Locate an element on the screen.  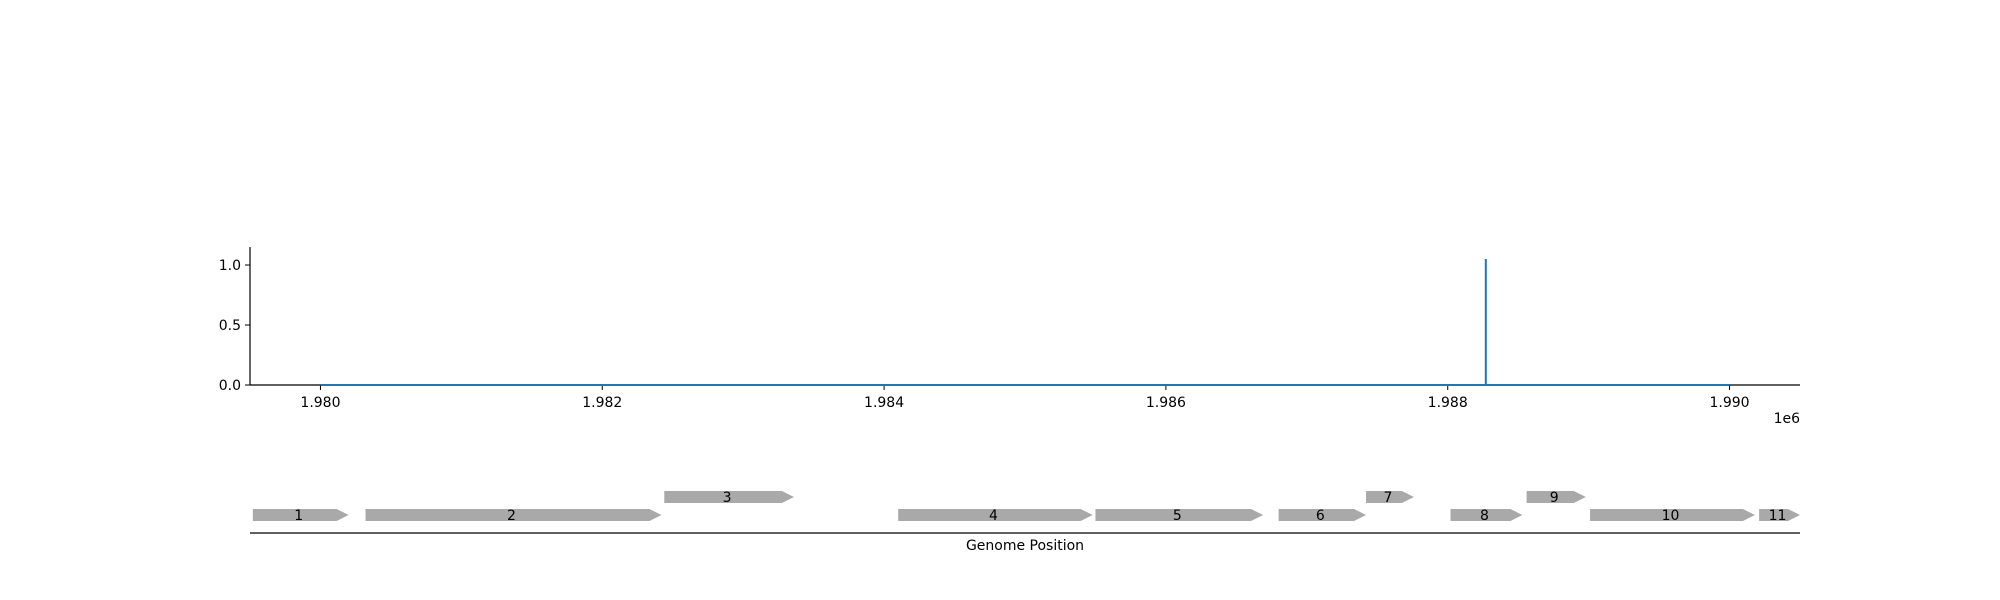
signal-series-line is located at coordinates (1025, 322).